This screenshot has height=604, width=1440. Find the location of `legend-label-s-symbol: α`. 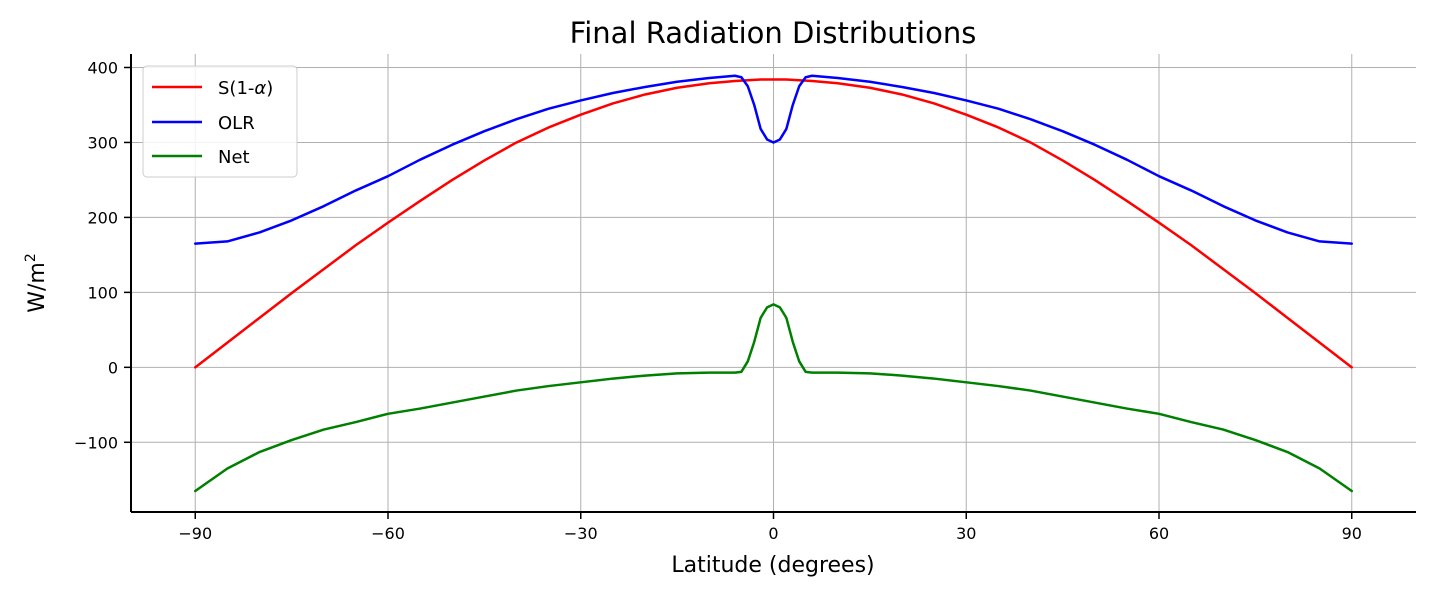

legend-label-s-symbol: α is located at coordinates (260, 88).